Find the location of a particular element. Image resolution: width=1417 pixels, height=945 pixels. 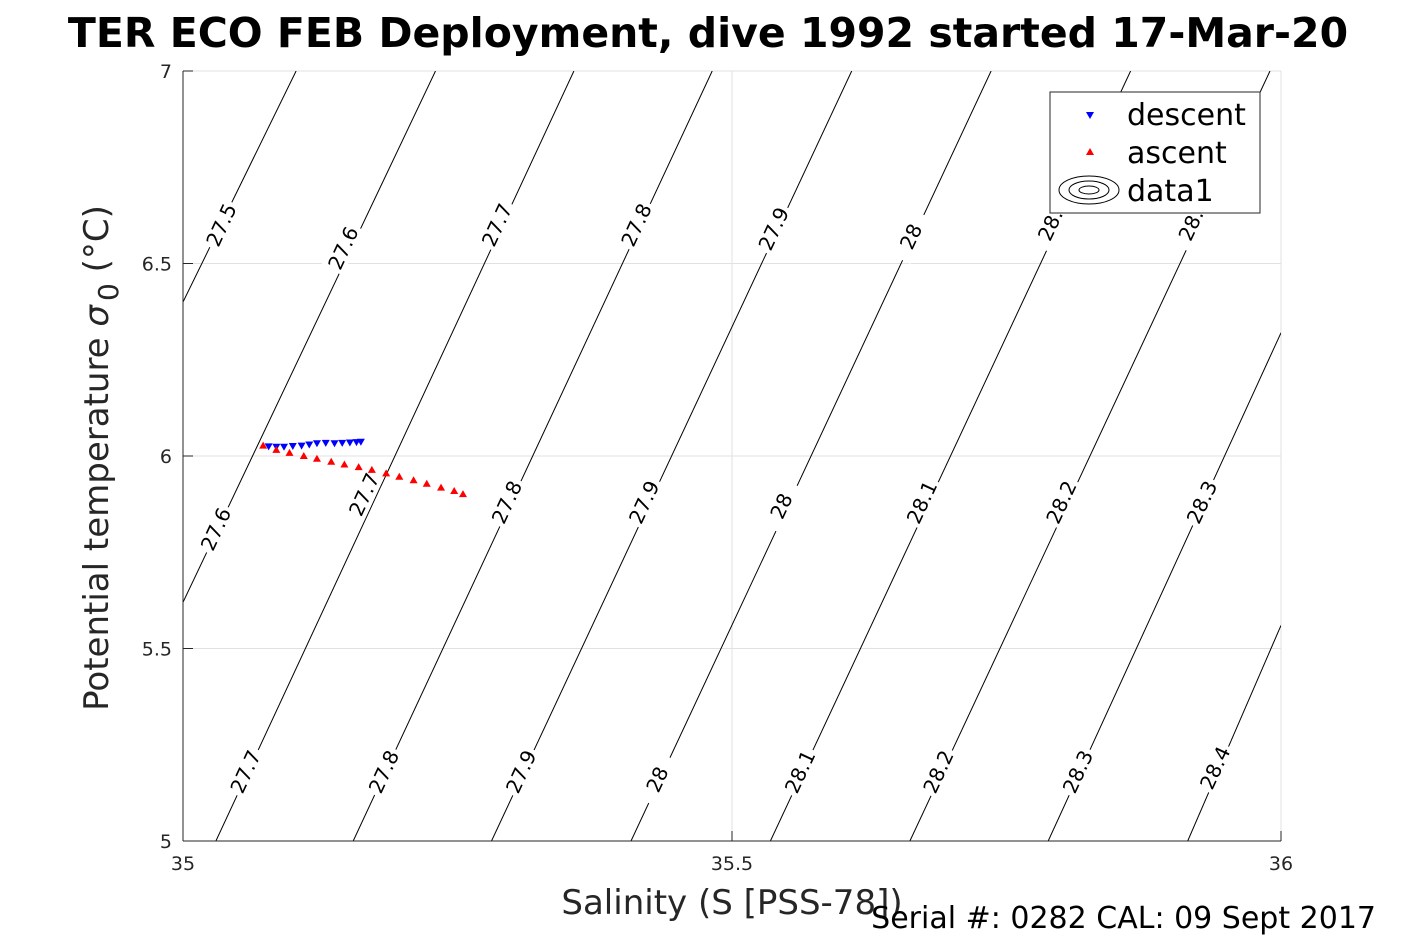

y-axis-label-subscript: 0 is located at coordinates (108, 292).